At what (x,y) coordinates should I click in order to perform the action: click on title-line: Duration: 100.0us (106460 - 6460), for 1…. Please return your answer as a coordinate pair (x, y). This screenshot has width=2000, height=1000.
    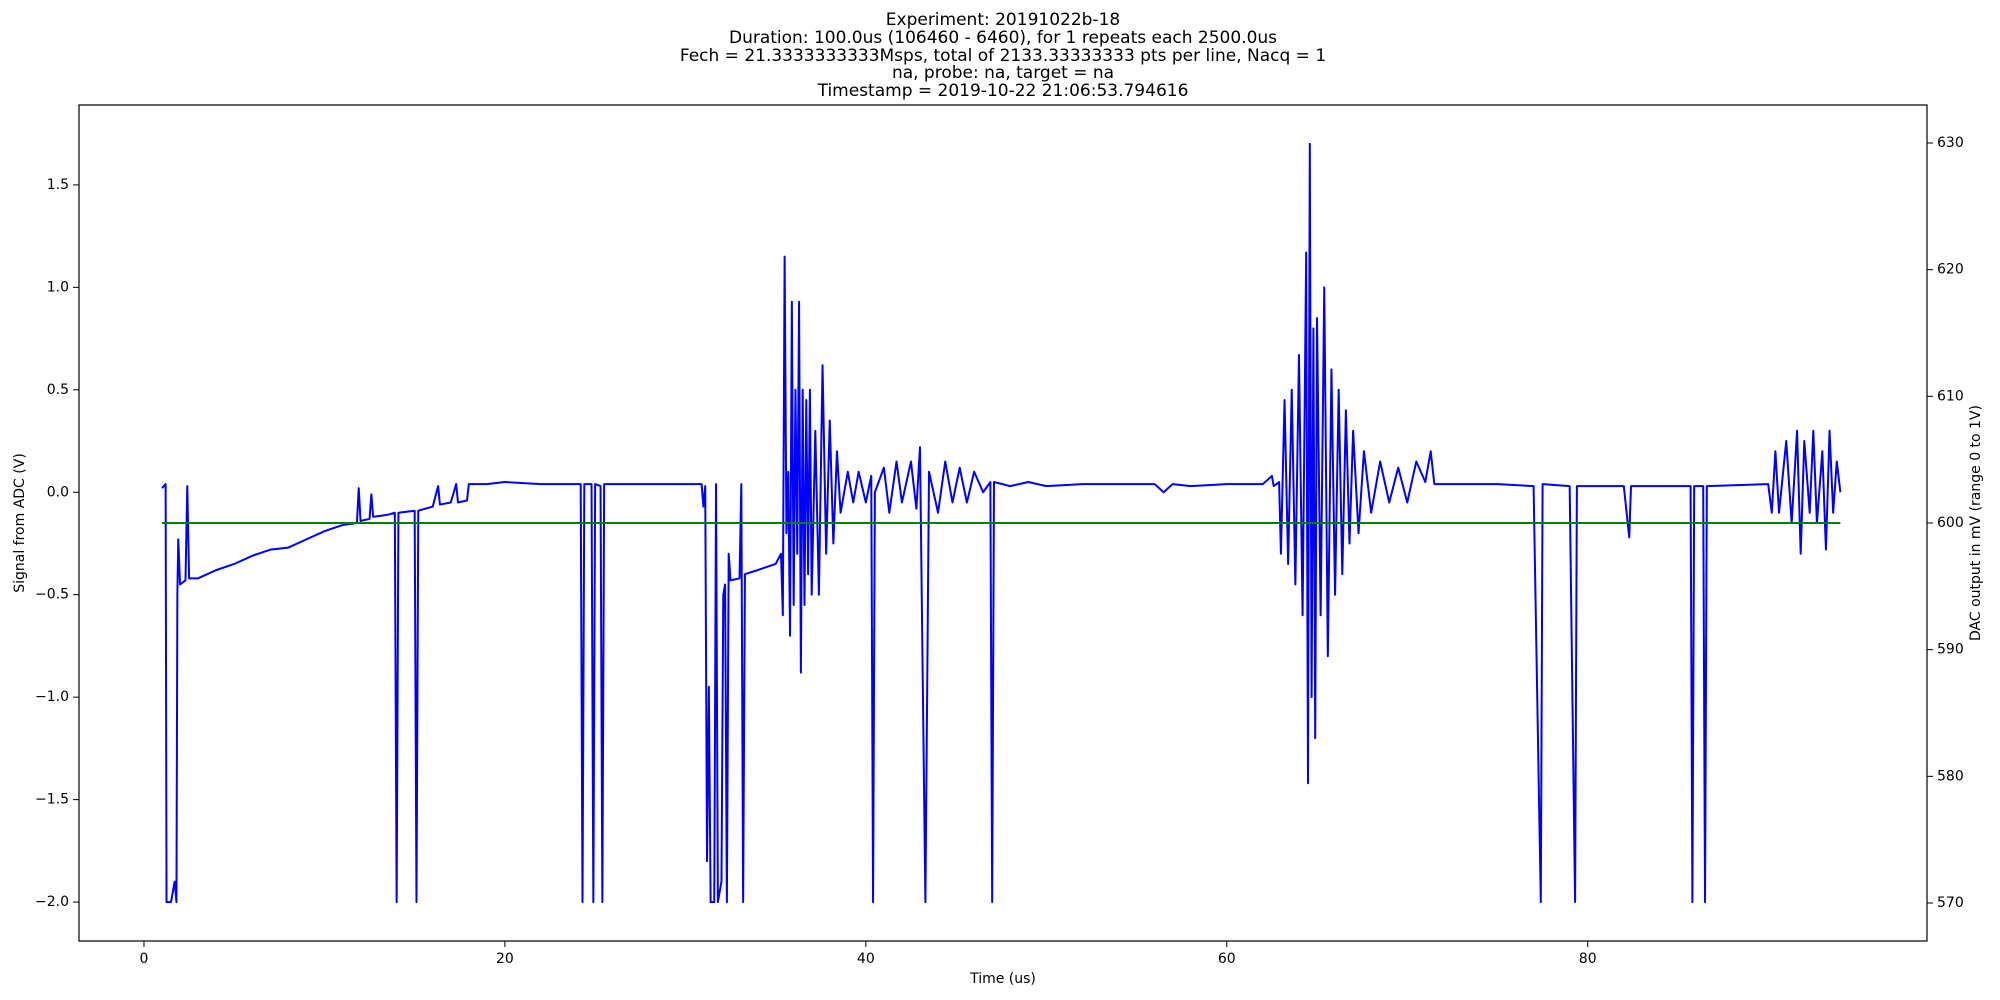
    Looking at the image, I should click on (1003, 38).